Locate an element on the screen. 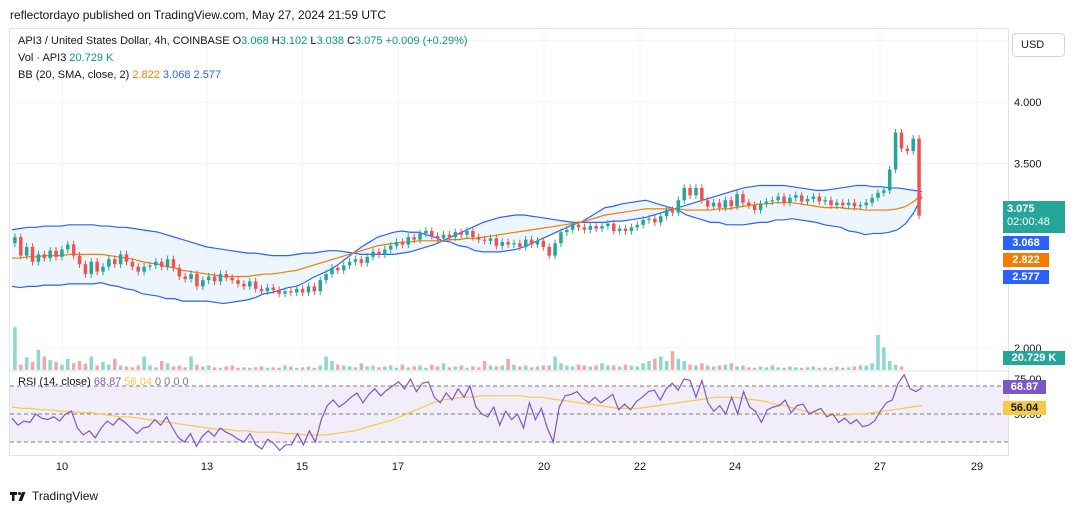 Image resolution: width=1080 pixels, height=515 pixels. time-tick-label: 24 is located at coordinates (735, 467).